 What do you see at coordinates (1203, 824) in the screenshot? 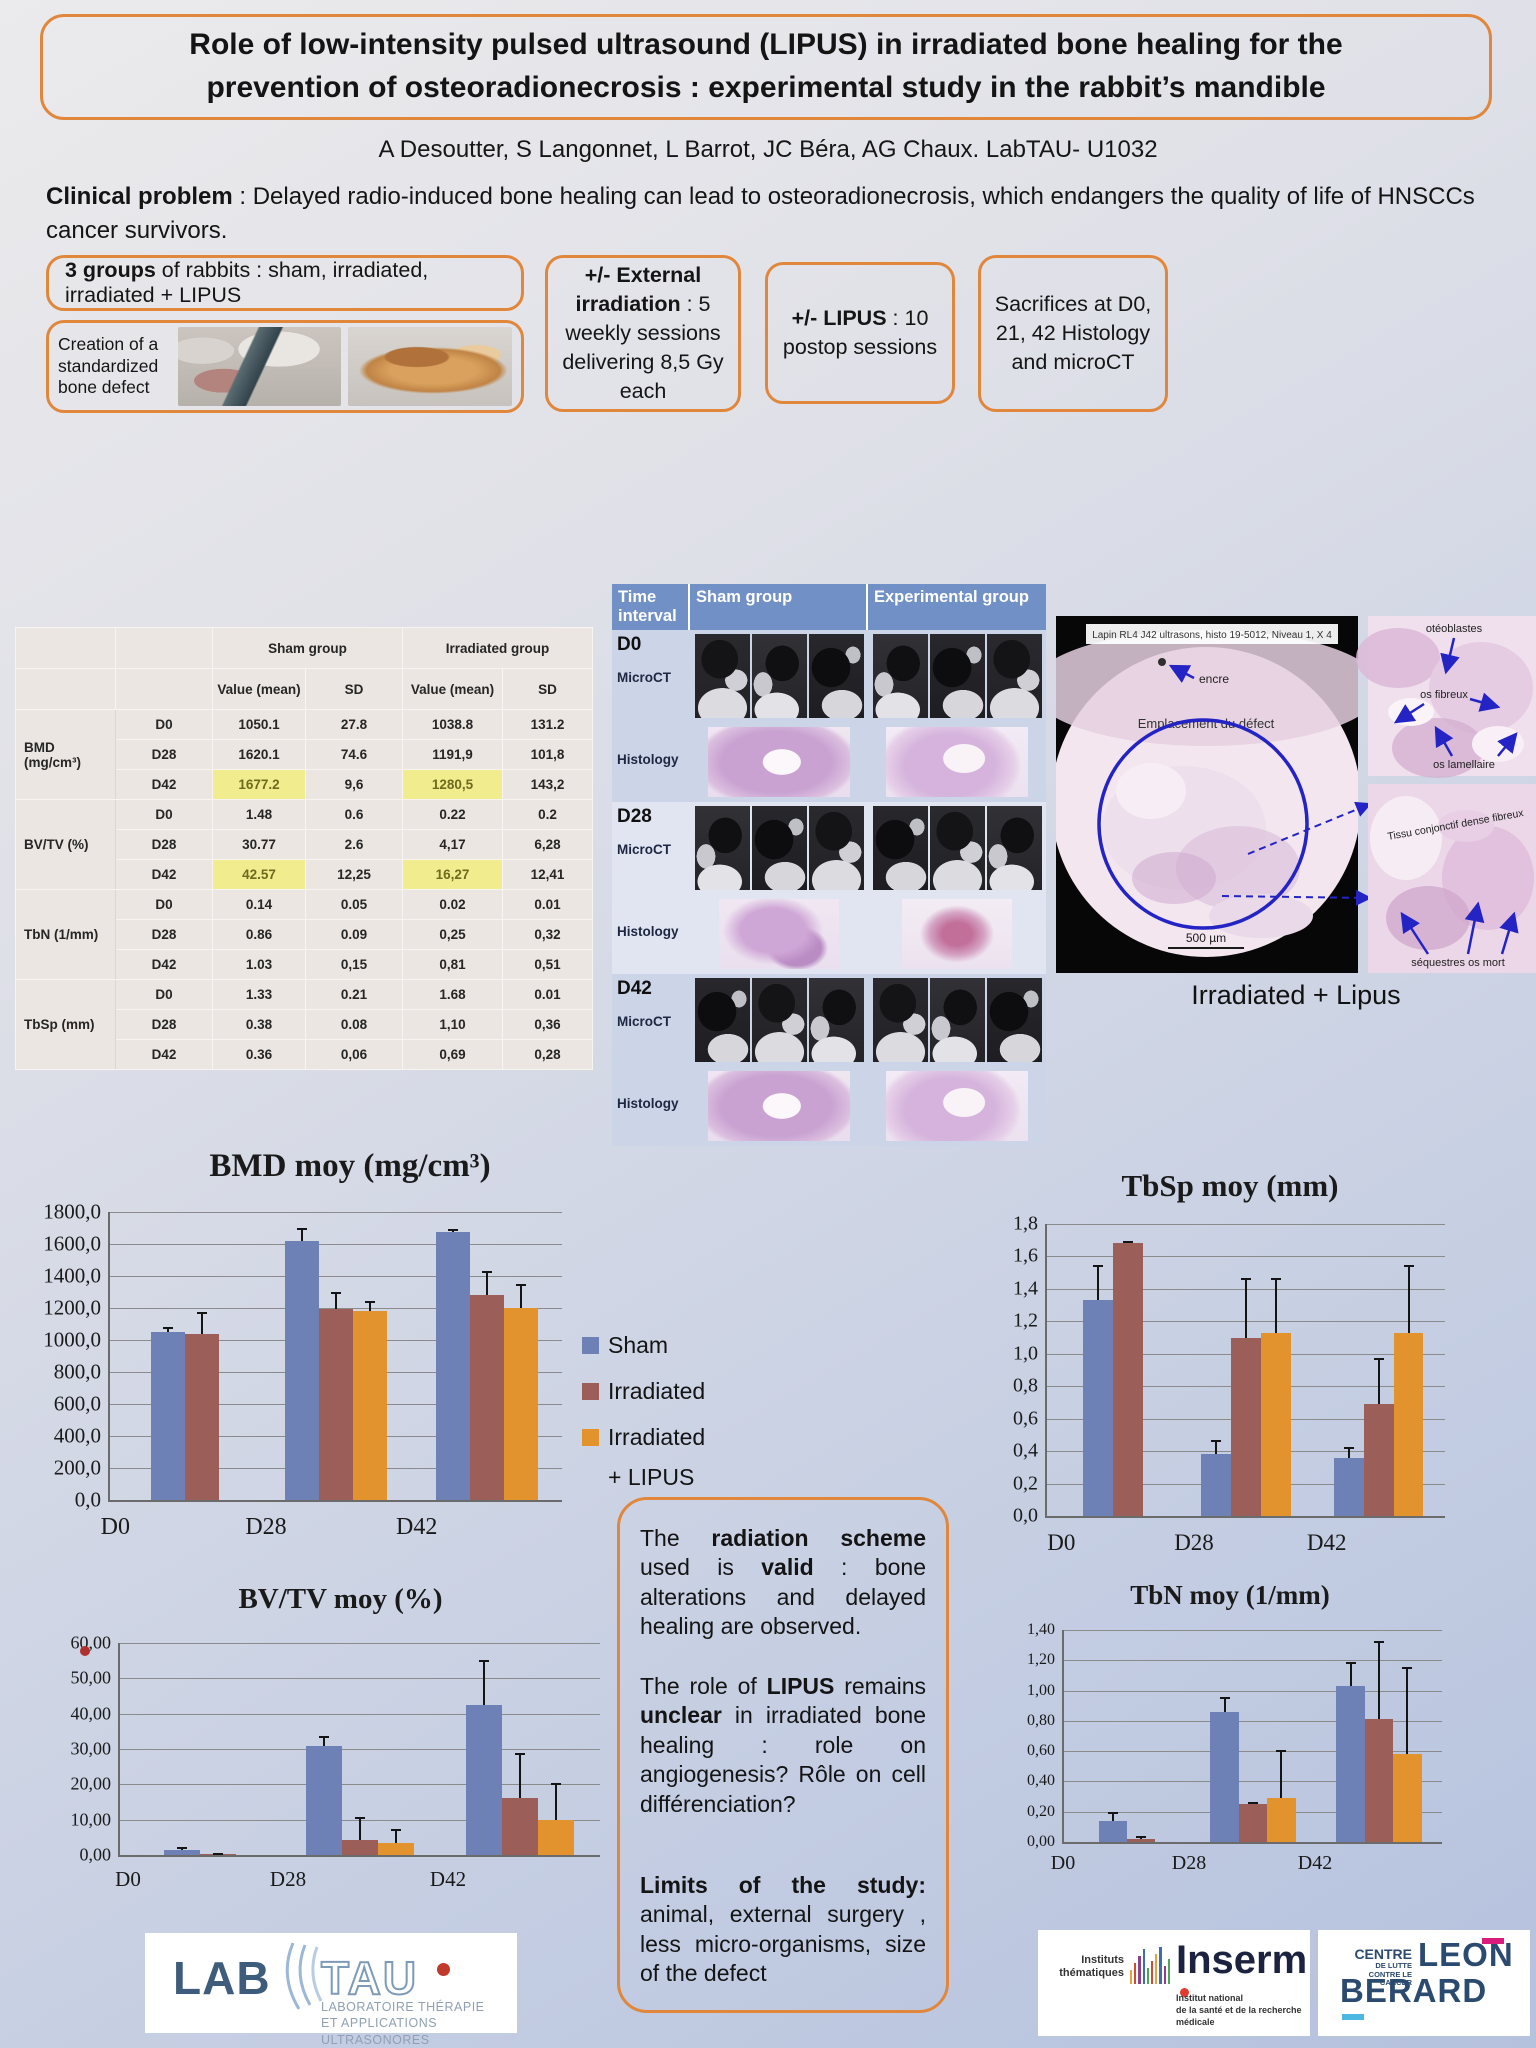
I see `defect-circle-annotation` at bounding box center [1203, 824].